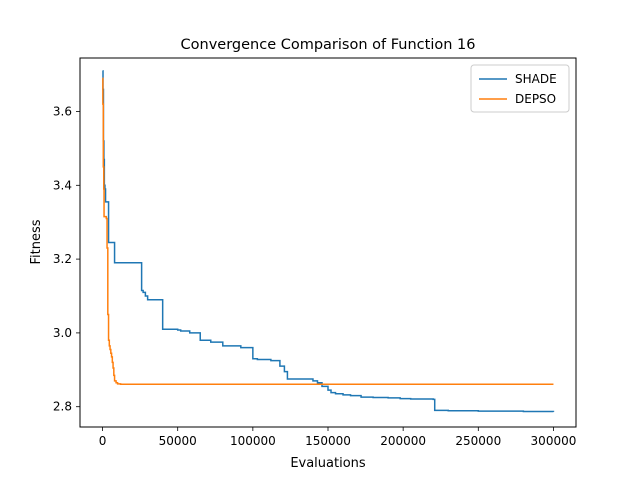 Image resolution: width=640 pixels, height=485 pixels. I want to click on x-axis-label: Evaluations, so click(328, 463).